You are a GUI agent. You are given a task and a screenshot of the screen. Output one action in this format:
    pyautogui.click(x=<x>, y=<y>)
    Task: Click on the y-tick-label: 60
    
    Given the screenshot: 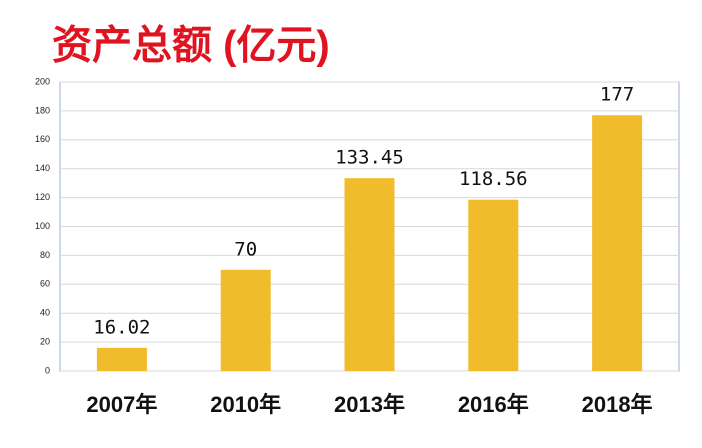 What is the action you would take?
    pyautogui.click(x=45, y=284)
    